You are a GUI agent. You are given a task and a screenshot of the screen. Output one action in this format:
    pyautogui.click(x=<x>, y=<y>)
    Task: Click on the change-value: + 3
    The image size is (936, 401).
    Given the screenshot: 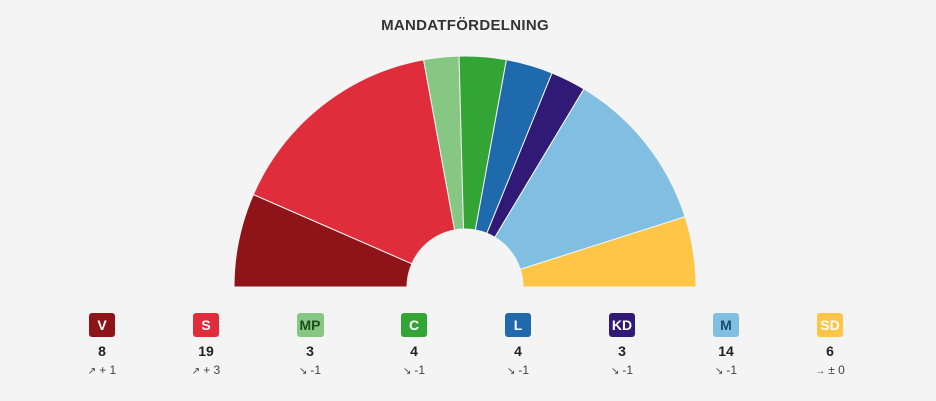 What is the action you would take?
    pyautogui.click(x=212, y=370)
    